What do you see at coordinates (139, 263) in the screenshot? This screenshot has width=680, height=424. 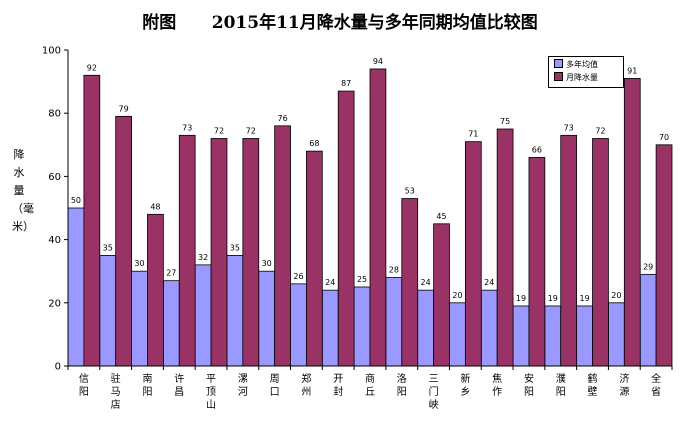 I see `data-label-series-0-2: 30` at bounding box center [139, 263].